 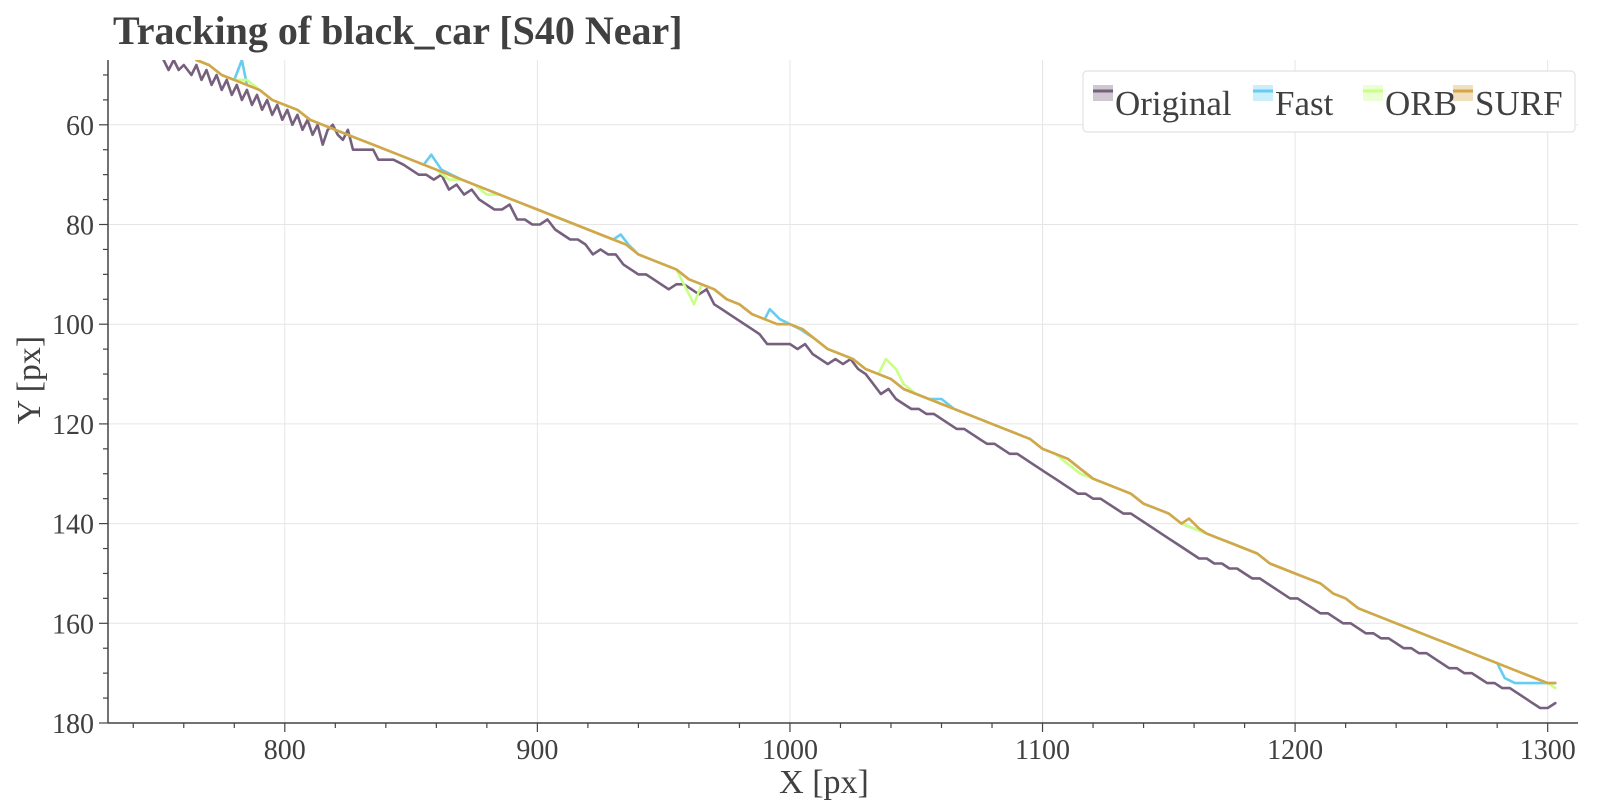 What do you see at coordinates (80, 126) in the screenshot?
I see `y-tick-label-0: 60` at bounding box center [80, 126].